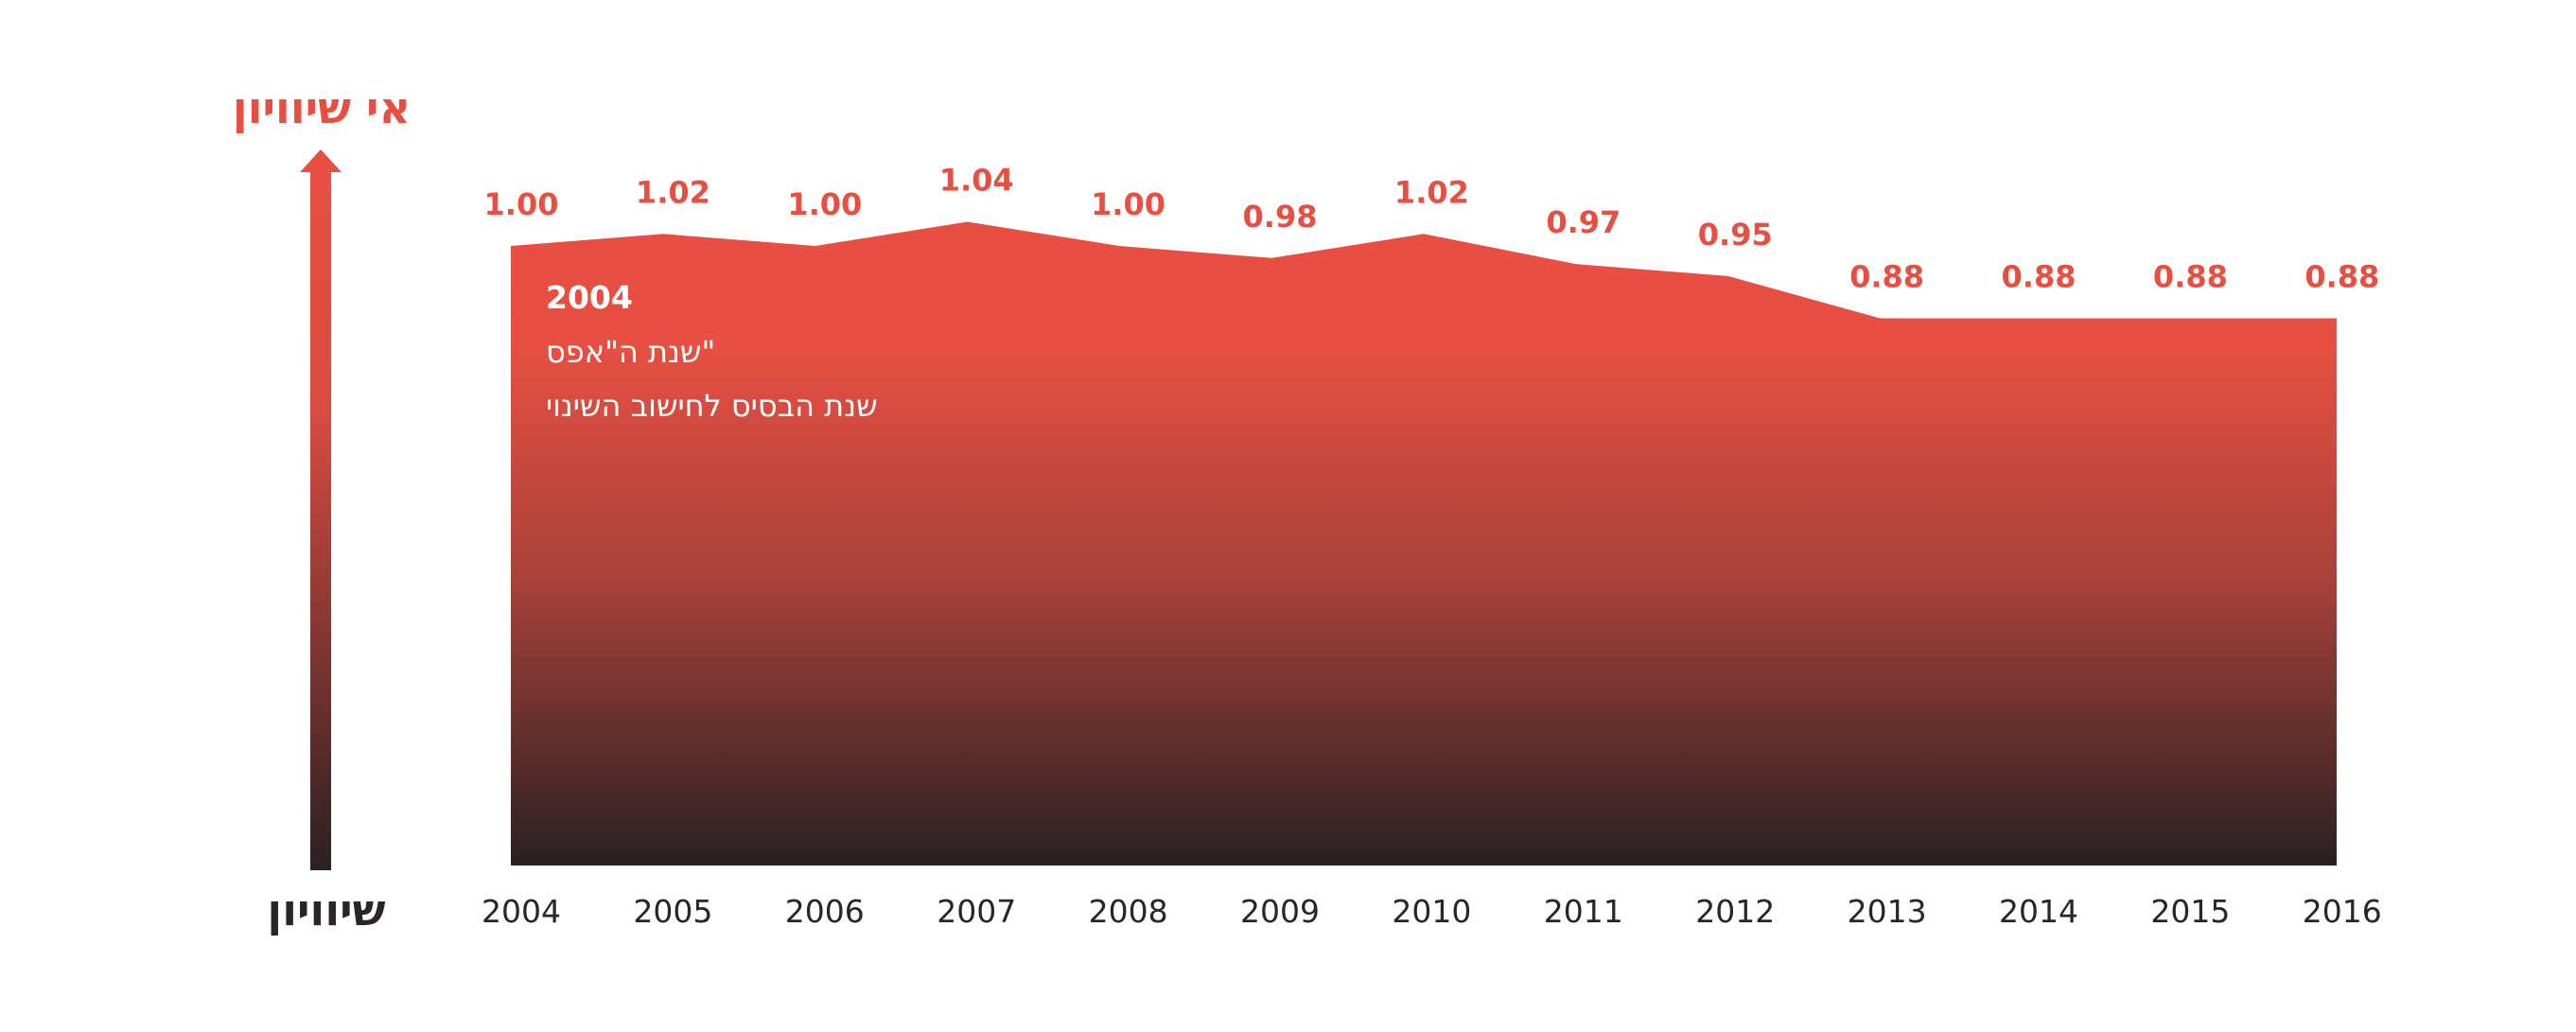 The height and width of the screenshot is (1032, 2576). What do you see at coordinates (1280, 911) in the screenshot?
I see `x-tick-2009: 2009` at bounding box center [1280, 911].